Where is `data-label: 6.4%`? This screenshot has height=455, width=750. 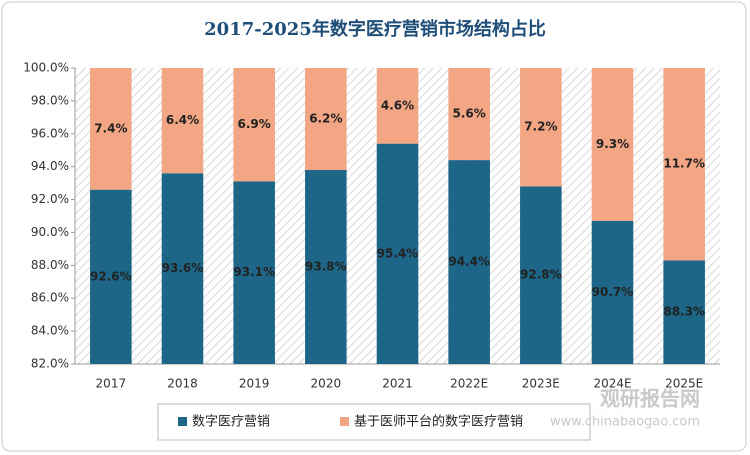
data-label: 6.4% is located at coordinates (182, 120).